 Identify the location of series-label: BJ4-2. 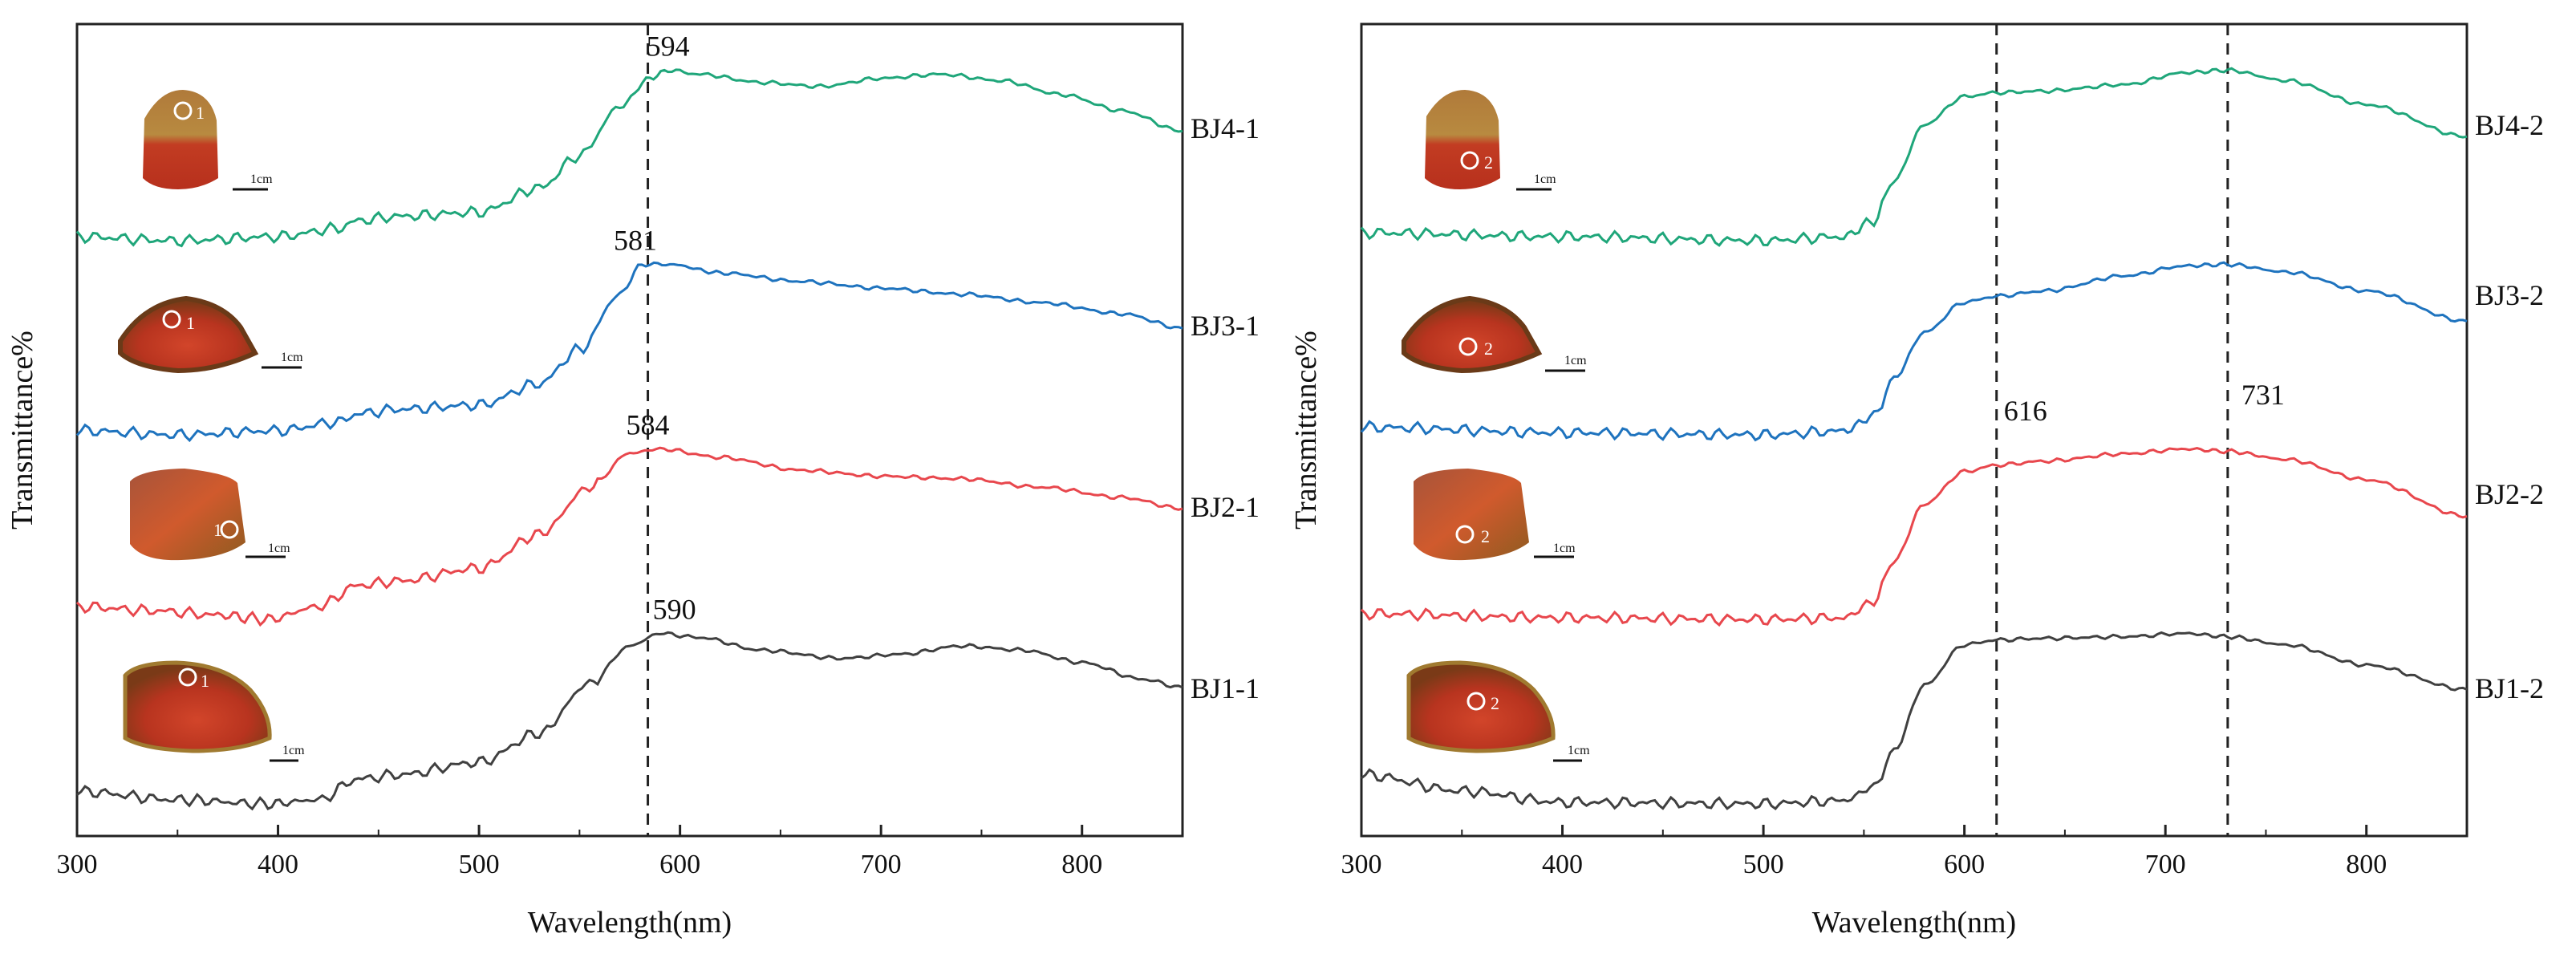
(2509, 125).